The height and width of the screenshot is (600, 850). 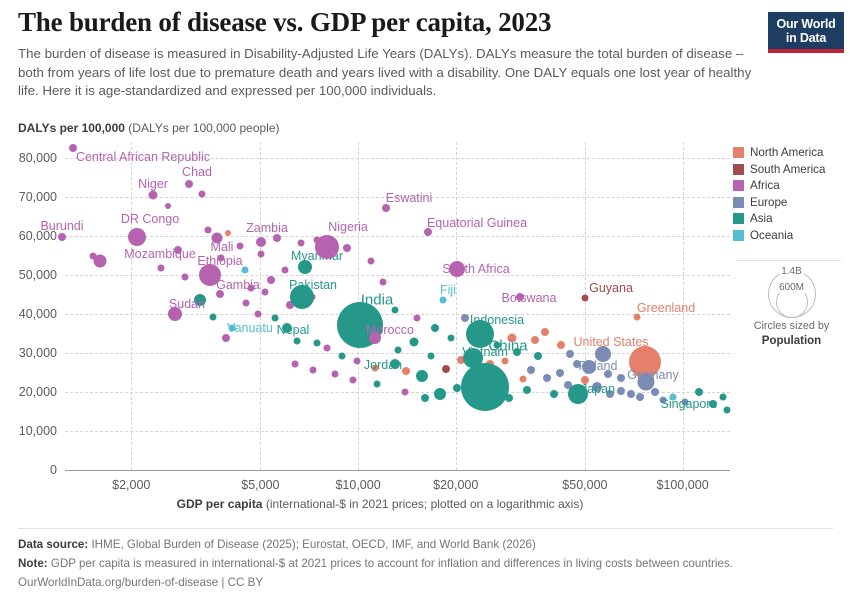 I want to click on legend-item-europe: Europe, so click(x=791, y=202).